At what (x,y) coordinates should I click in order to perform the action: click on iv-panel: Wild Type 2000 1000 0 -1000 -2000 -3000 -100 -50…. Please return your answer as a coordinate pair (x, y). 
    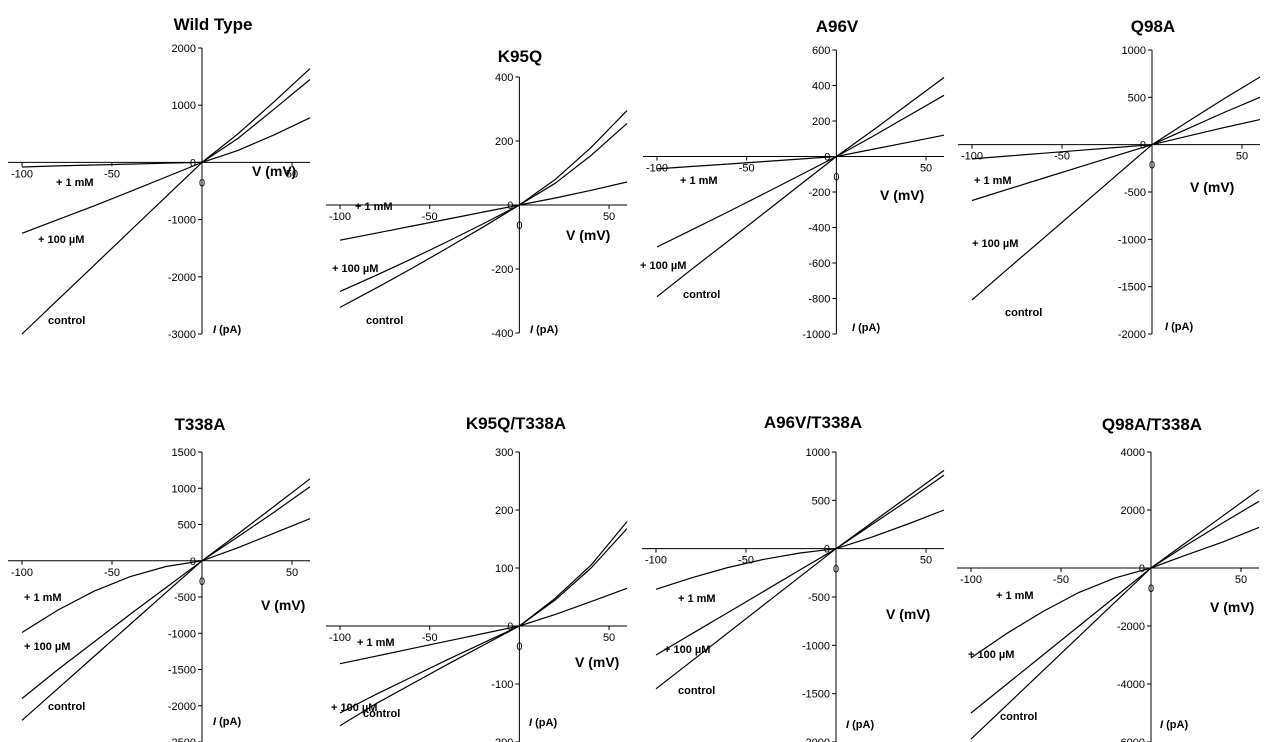
    Looking at the image, I should click on (159, 178).